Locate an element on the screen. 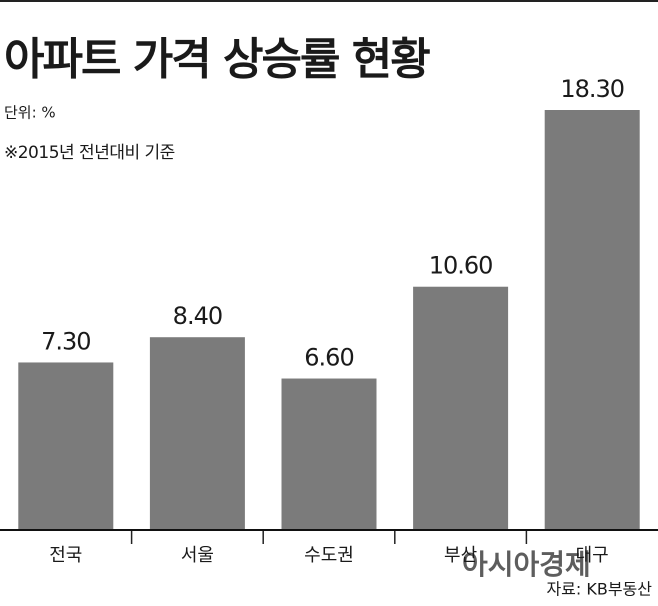 The image size is (658, 606). x-tick-label: 서울 is located at coordinates (197, 555).